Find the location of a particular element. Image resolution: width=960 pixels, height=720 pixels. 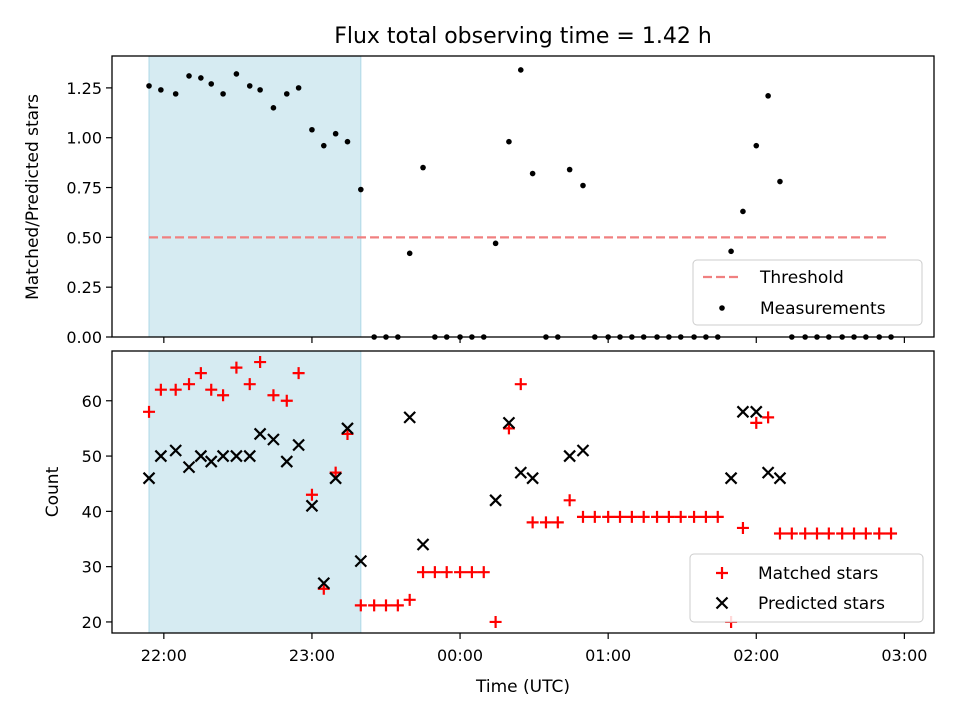

top-y-tick-label: 1.25 is located at coordinates (84, 88).